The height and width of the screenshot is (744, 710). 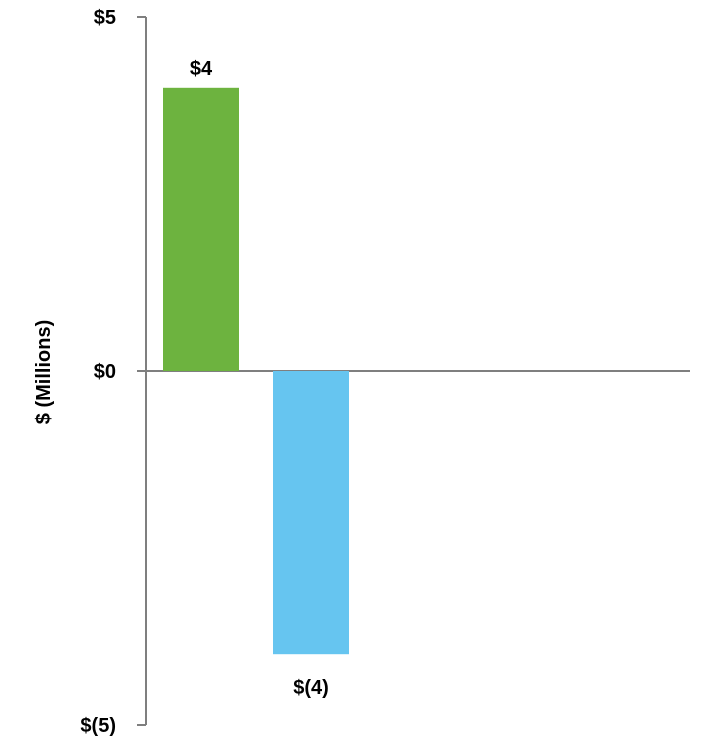 What do you see at coordinates (44, 372) in the screenshot?
I see `y-axis-title: $ (Millions)` at bounding box center [44, 372].